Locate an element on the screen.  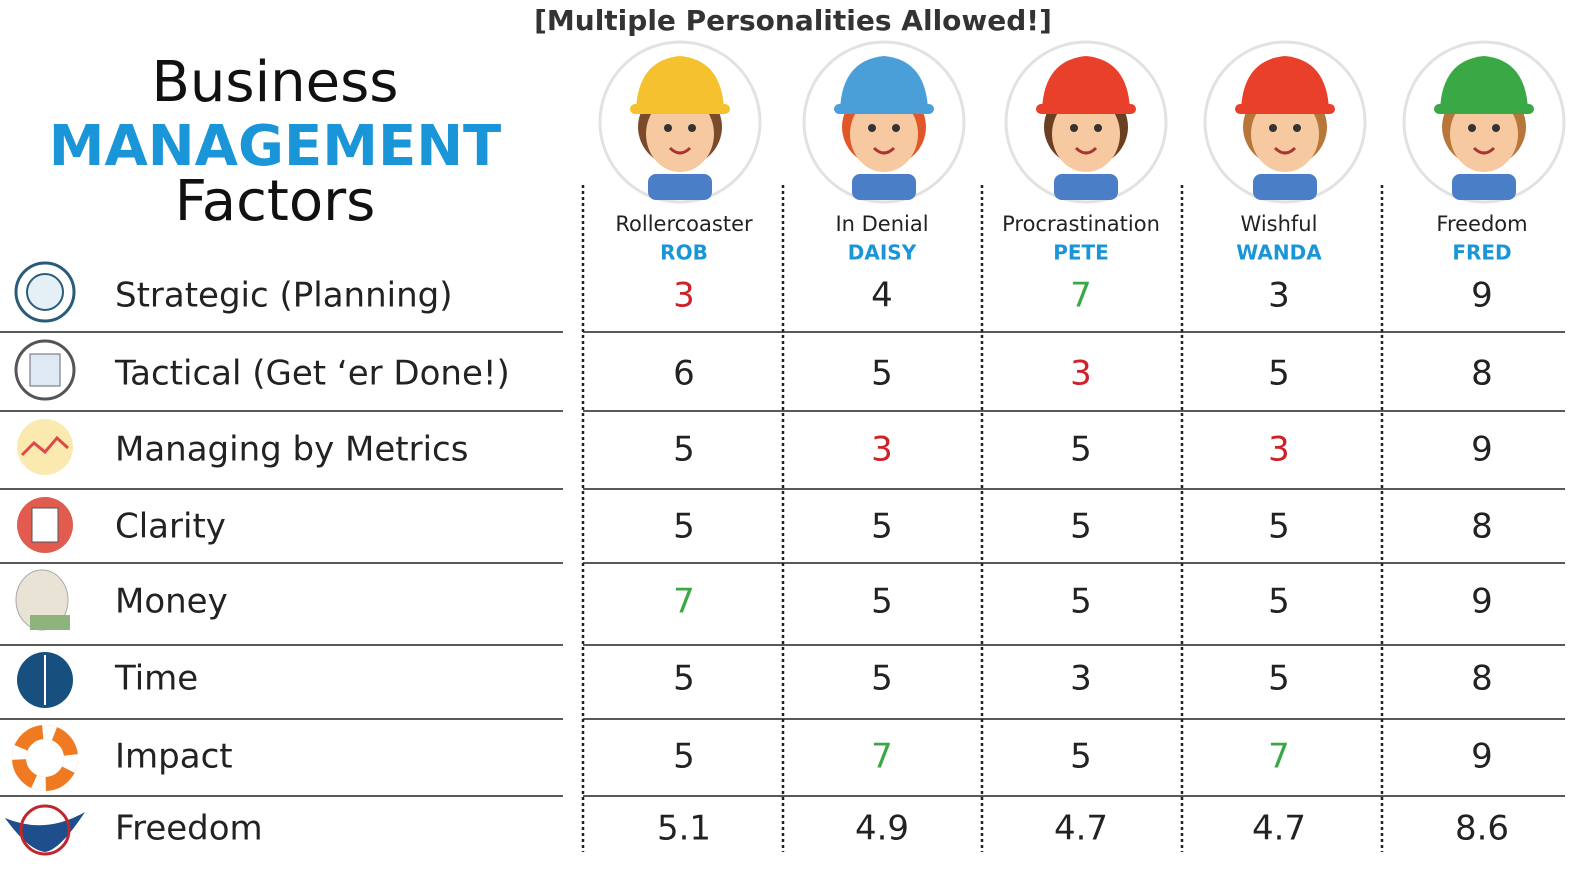
row-label: Freedom is located at coordinates (189, 829).